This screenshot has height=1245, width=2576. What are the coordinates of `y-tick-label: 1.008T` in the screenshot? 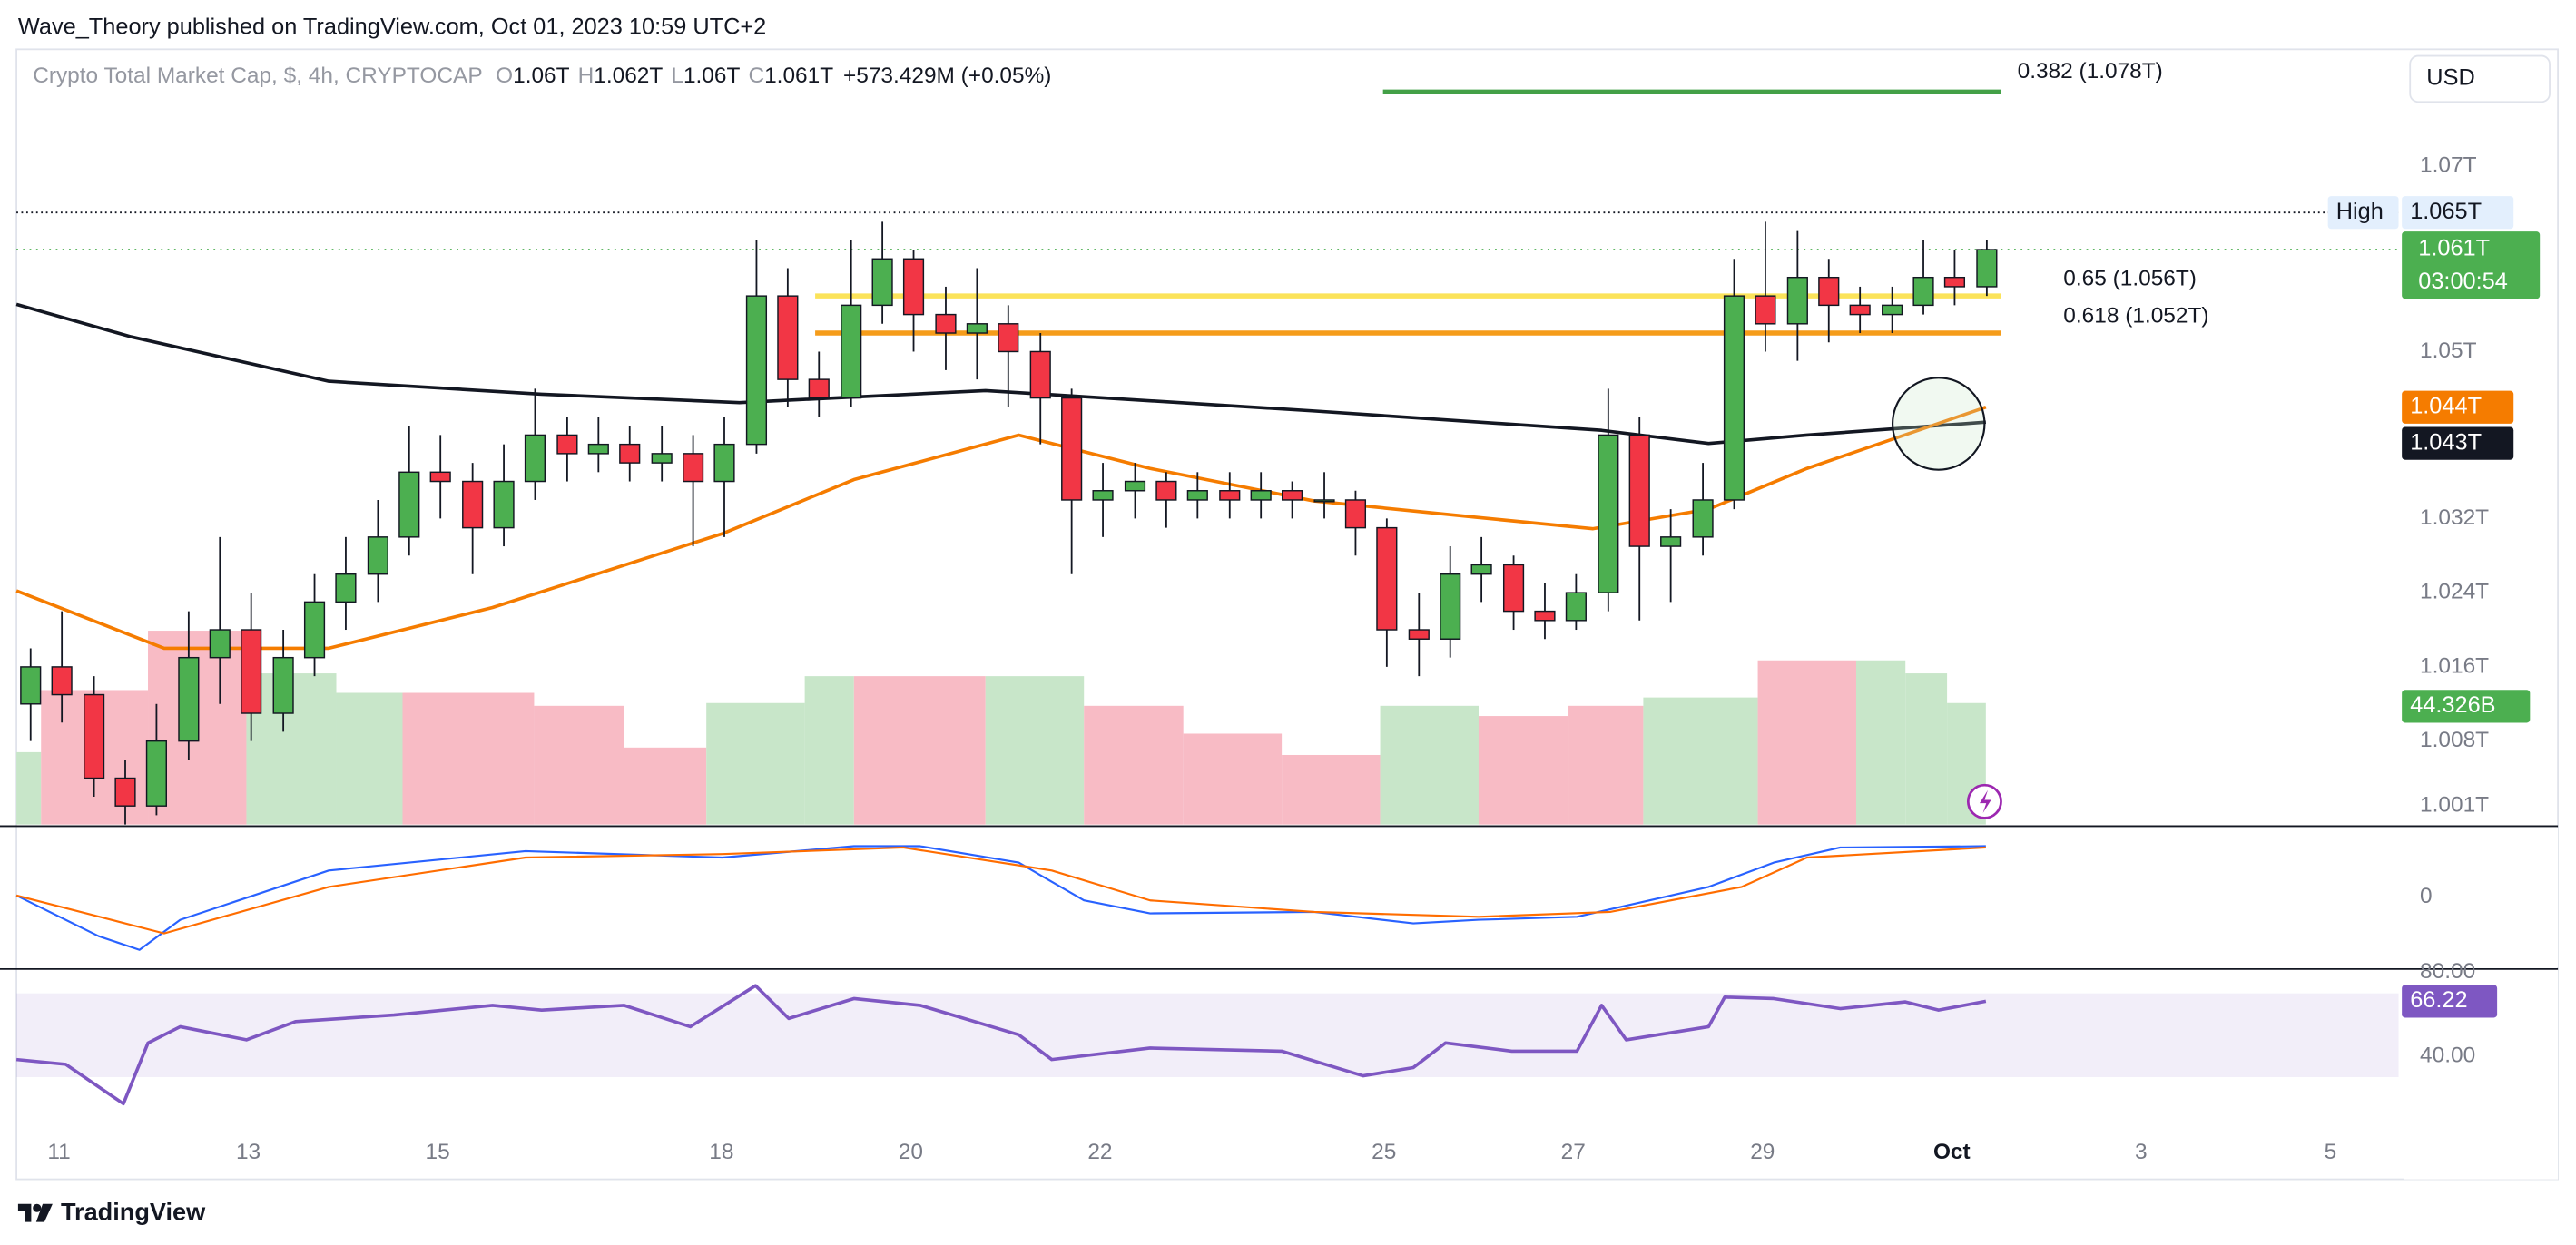 It's located at (2454, 740).